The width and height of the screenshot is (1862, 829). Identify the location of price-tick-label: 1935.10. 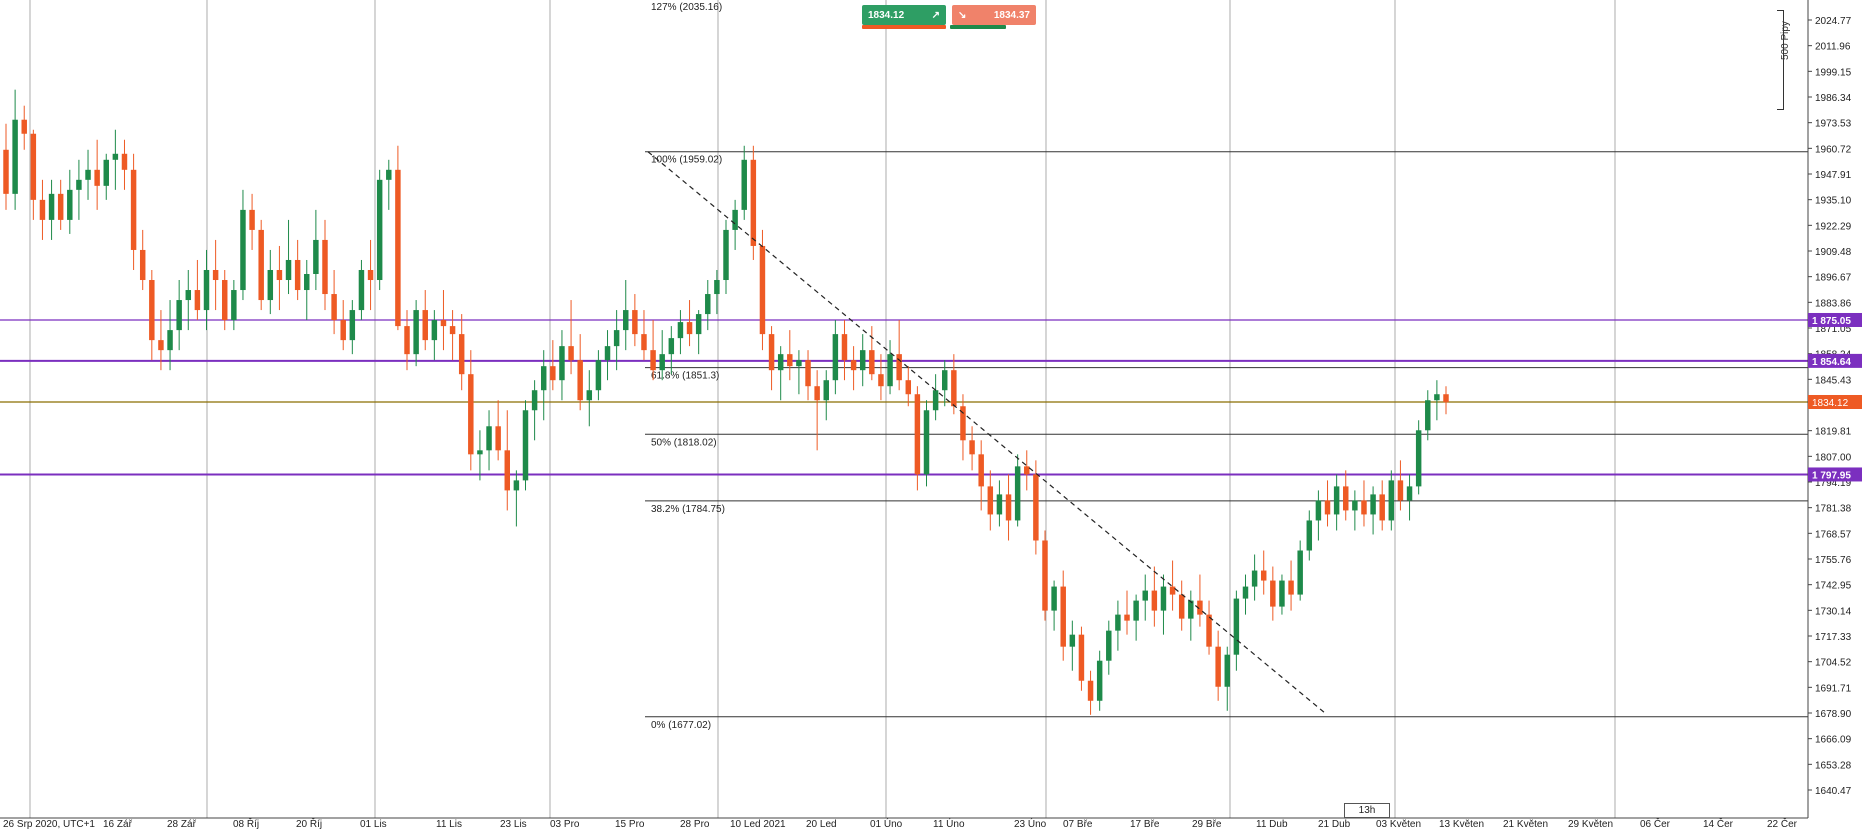
(1833, 201).